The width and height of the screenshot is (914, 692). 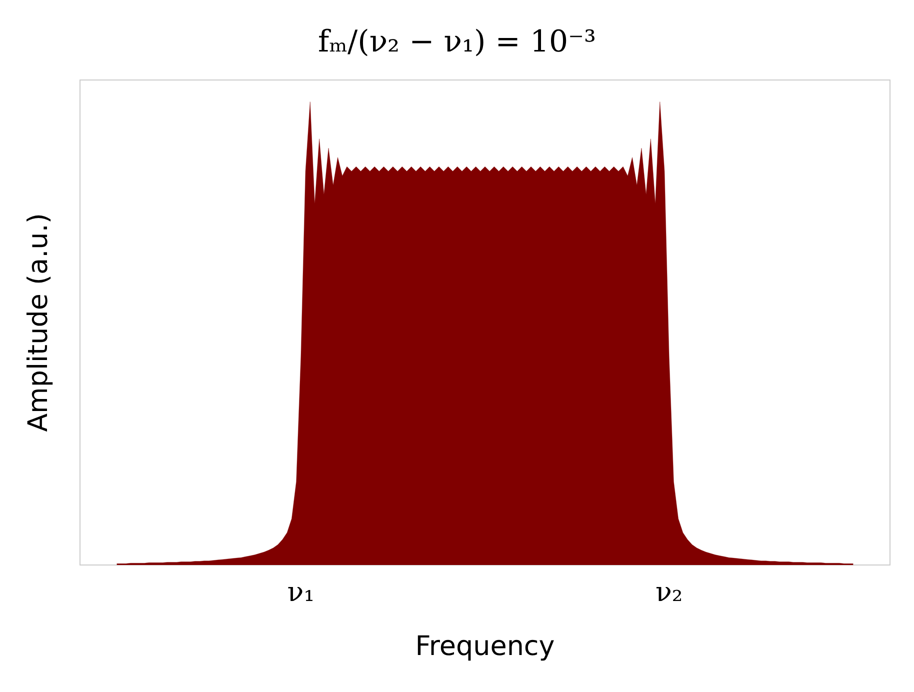 I want to click on x-tick-label: ν₁, so click(x=301, y=592).